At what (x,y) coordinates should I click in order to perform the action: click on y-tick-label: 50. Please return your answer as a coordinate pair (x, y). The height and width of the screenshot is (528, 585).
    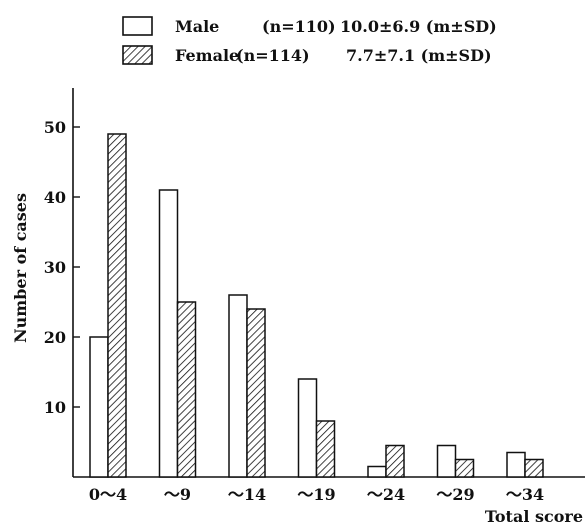
    Looking at the image, I should click on (55, 127).